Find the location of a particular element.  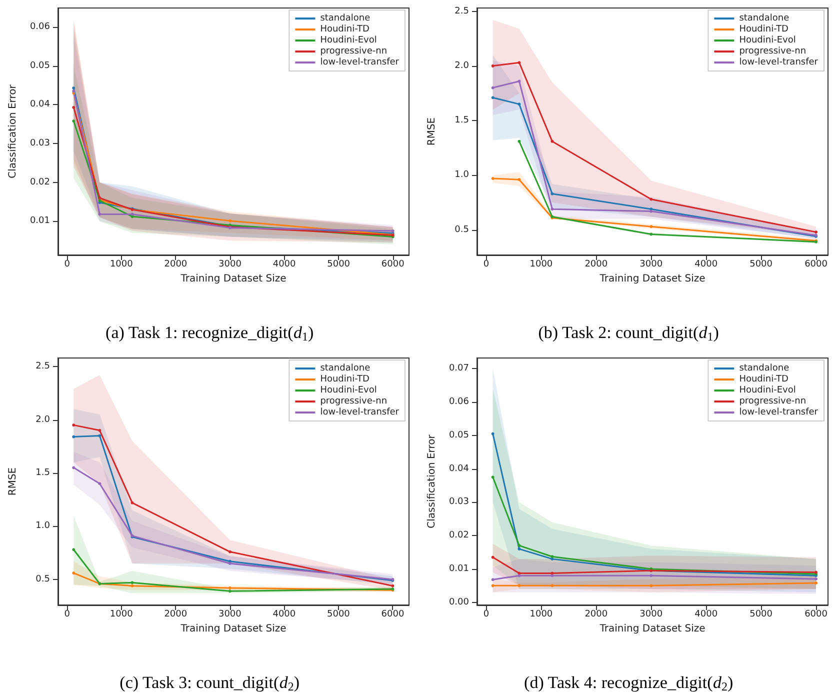

y-tick-label: 0.00 is located at coordinates (459, 602).